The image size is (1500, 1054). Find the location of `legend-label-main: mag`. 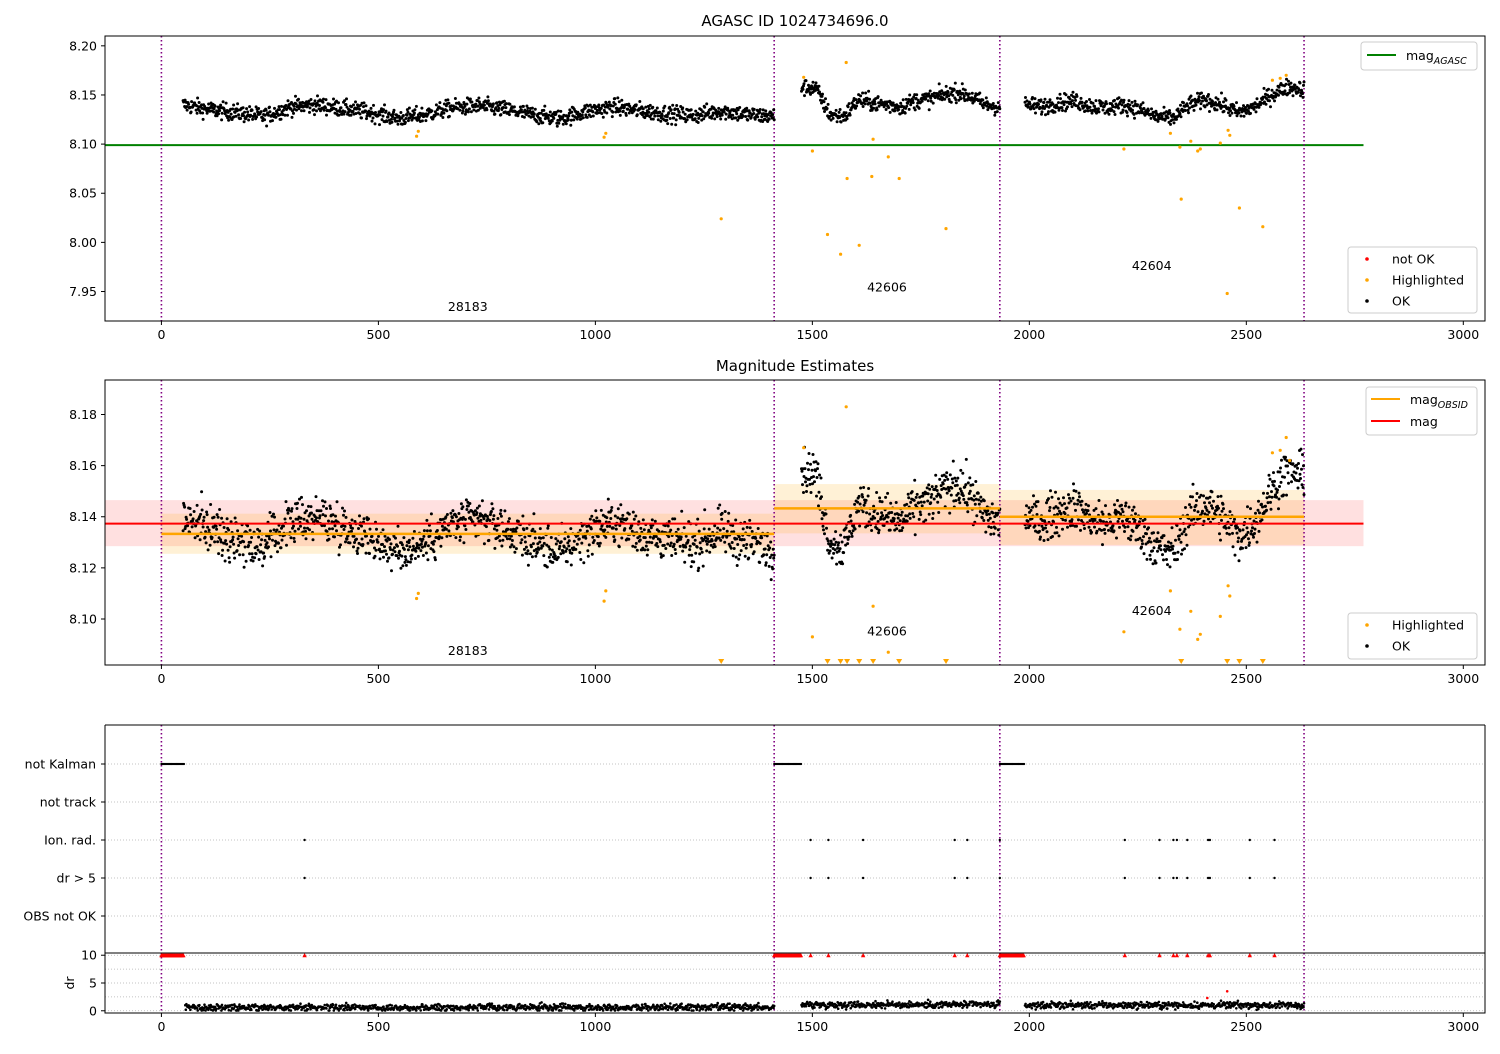

legend-label-main: mag is located at coordinates (1424, 399).